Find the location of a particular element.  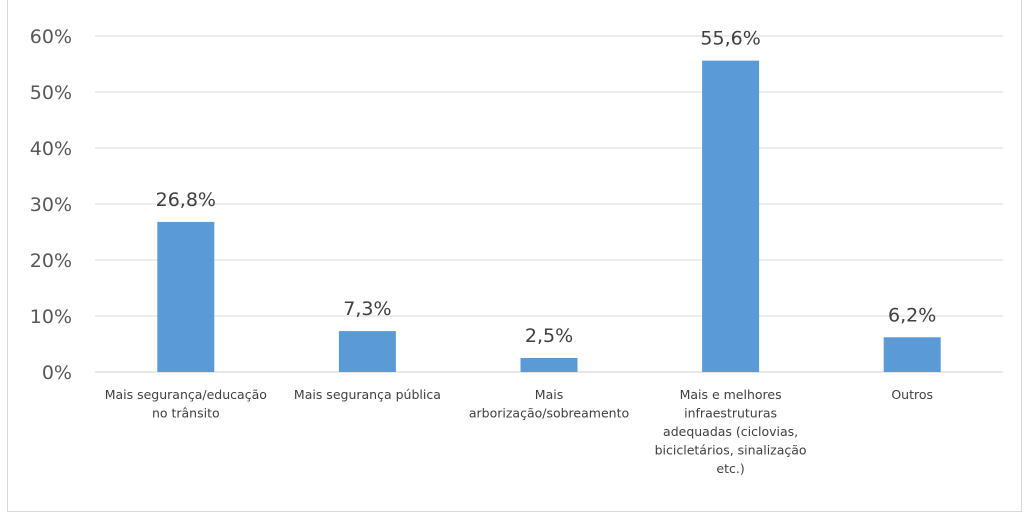

x-category-label: Mais segurança pública is located at coordinates (367, 394).